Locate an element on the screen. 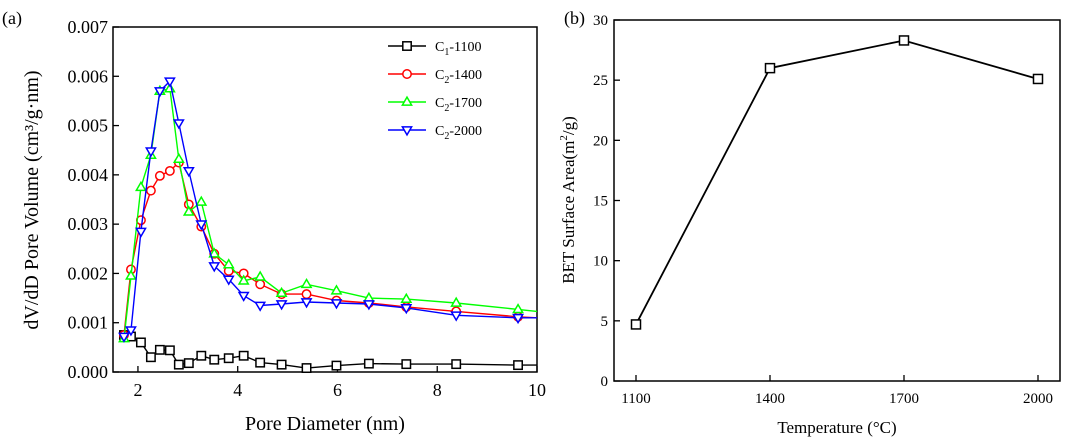 Image resolution: width=1074 pixels, height=442 pixels. chart-a-x-axis-label: Pore Diameter (nm) is located at coordinates (325, 424).